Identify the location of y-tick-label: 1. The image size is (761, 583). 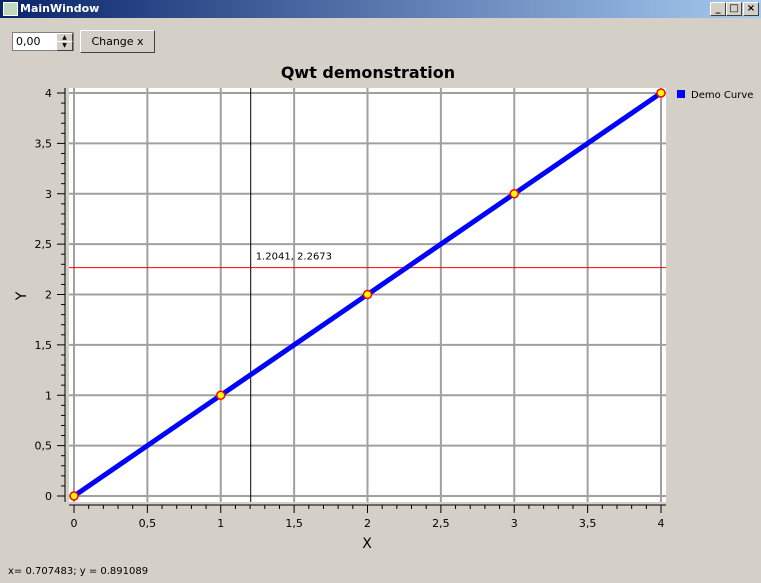
(48, 395).